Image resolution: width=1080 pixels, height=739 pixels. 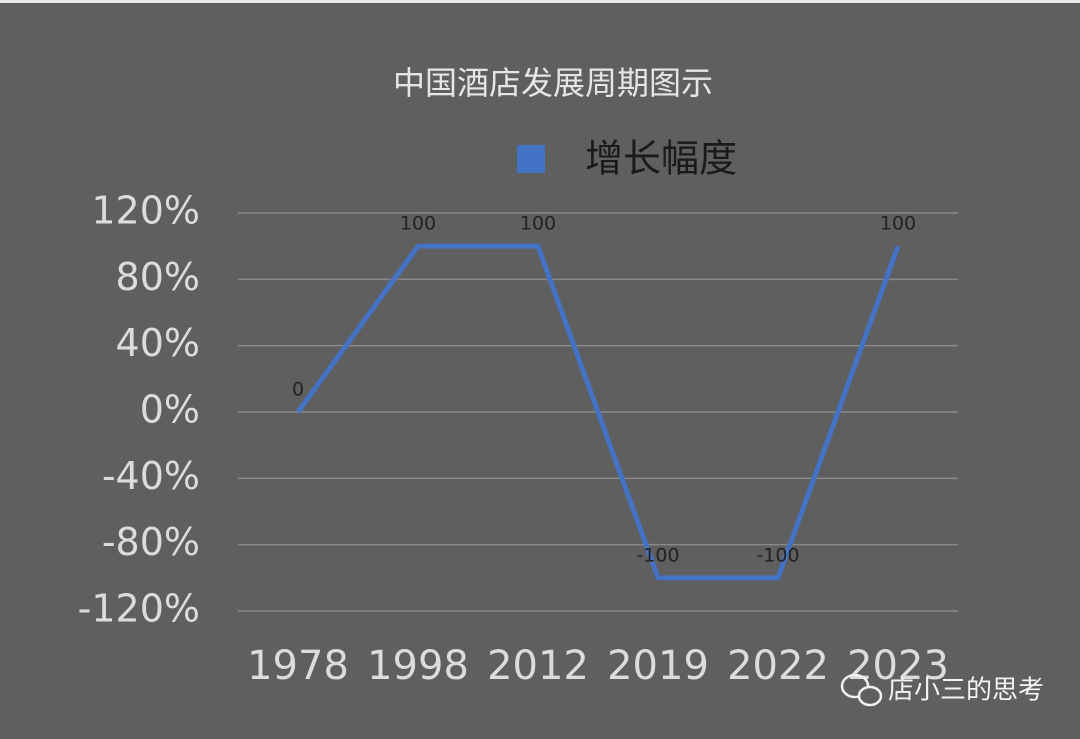 I want to click on chart-title: 中国酒店发展周期图示, so click(x=553, y=83).